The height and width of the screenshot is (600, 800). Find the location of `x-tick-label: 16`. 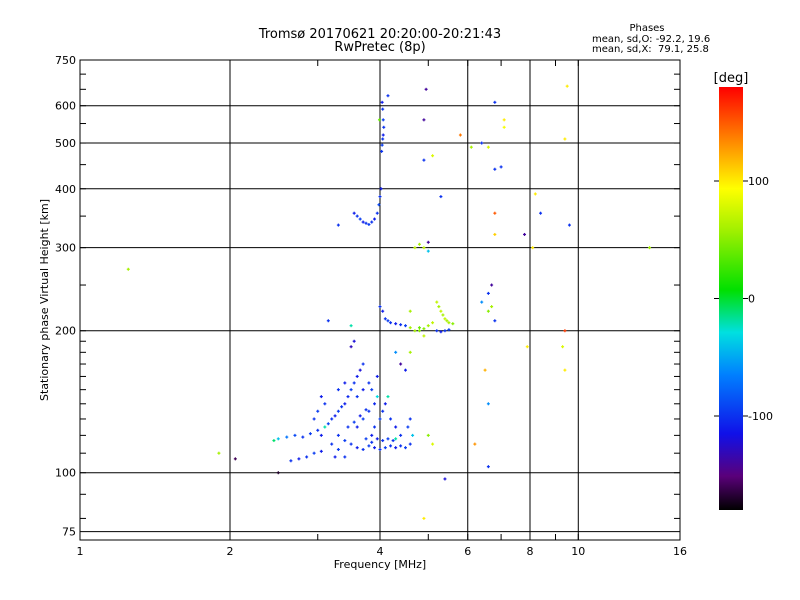

x-tick-label: 16 is located at coordinates (680, 551).